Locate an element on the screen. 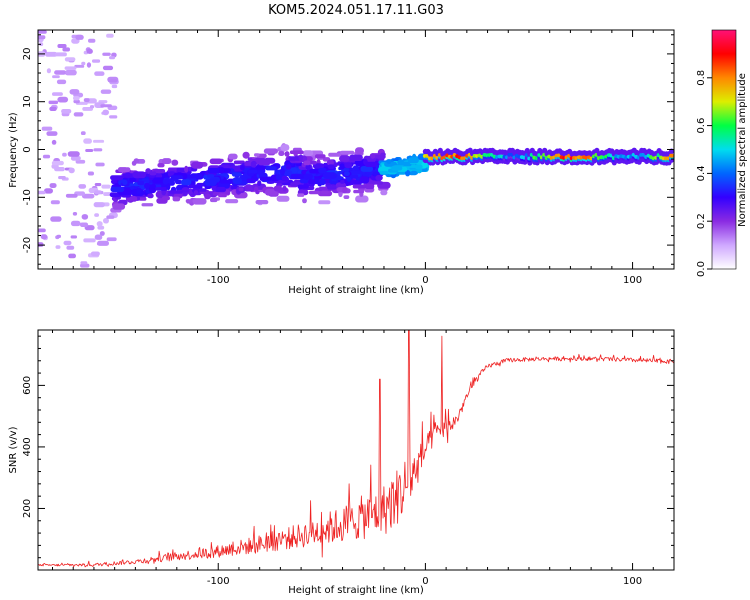  colorbar-ticks: 0.0 0.2 0.4 0.6 0.8 is located at coordinates (716, 153).